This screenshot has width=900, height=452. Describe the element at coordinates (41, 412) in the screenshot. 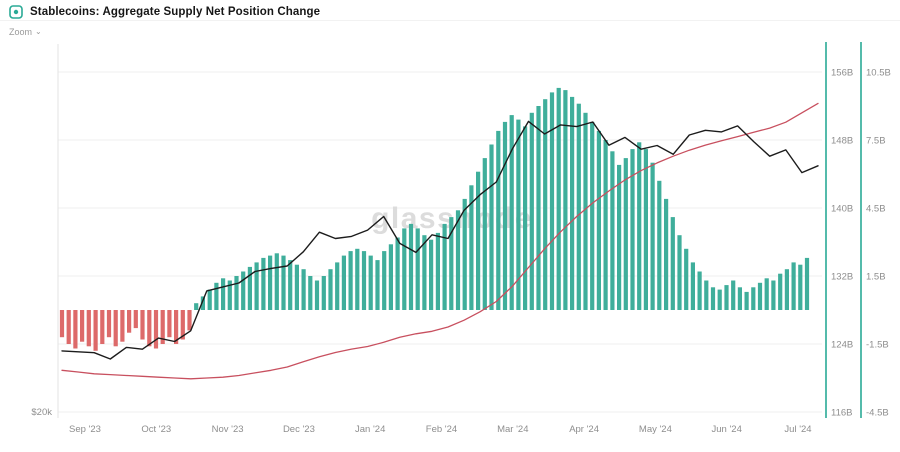

I see `price-axis-label: $20k` at that location.